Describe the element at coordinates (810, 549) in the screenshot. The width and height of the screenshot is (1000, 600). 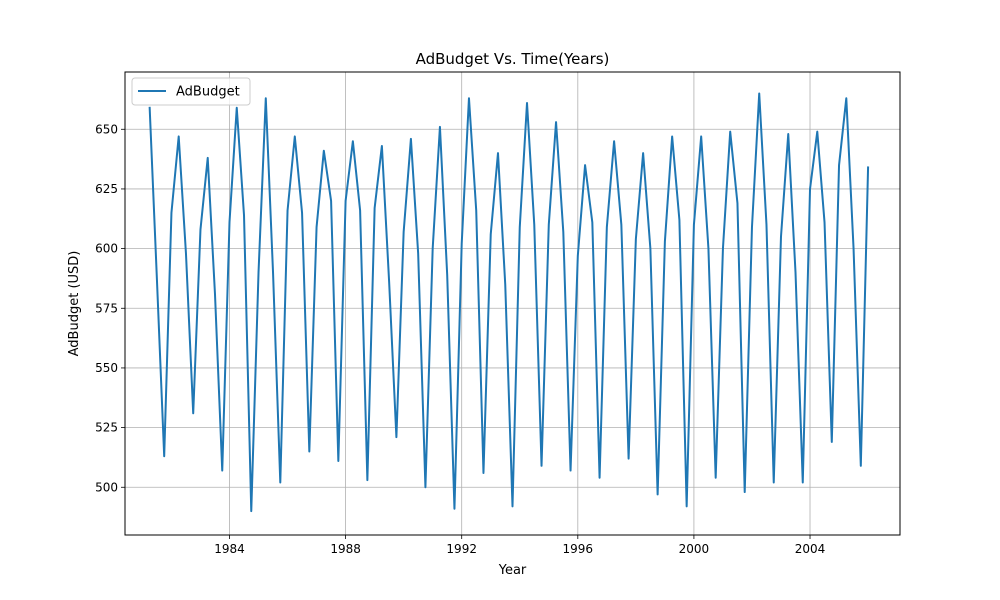
I see `x-tick-label: 2004` at that location.